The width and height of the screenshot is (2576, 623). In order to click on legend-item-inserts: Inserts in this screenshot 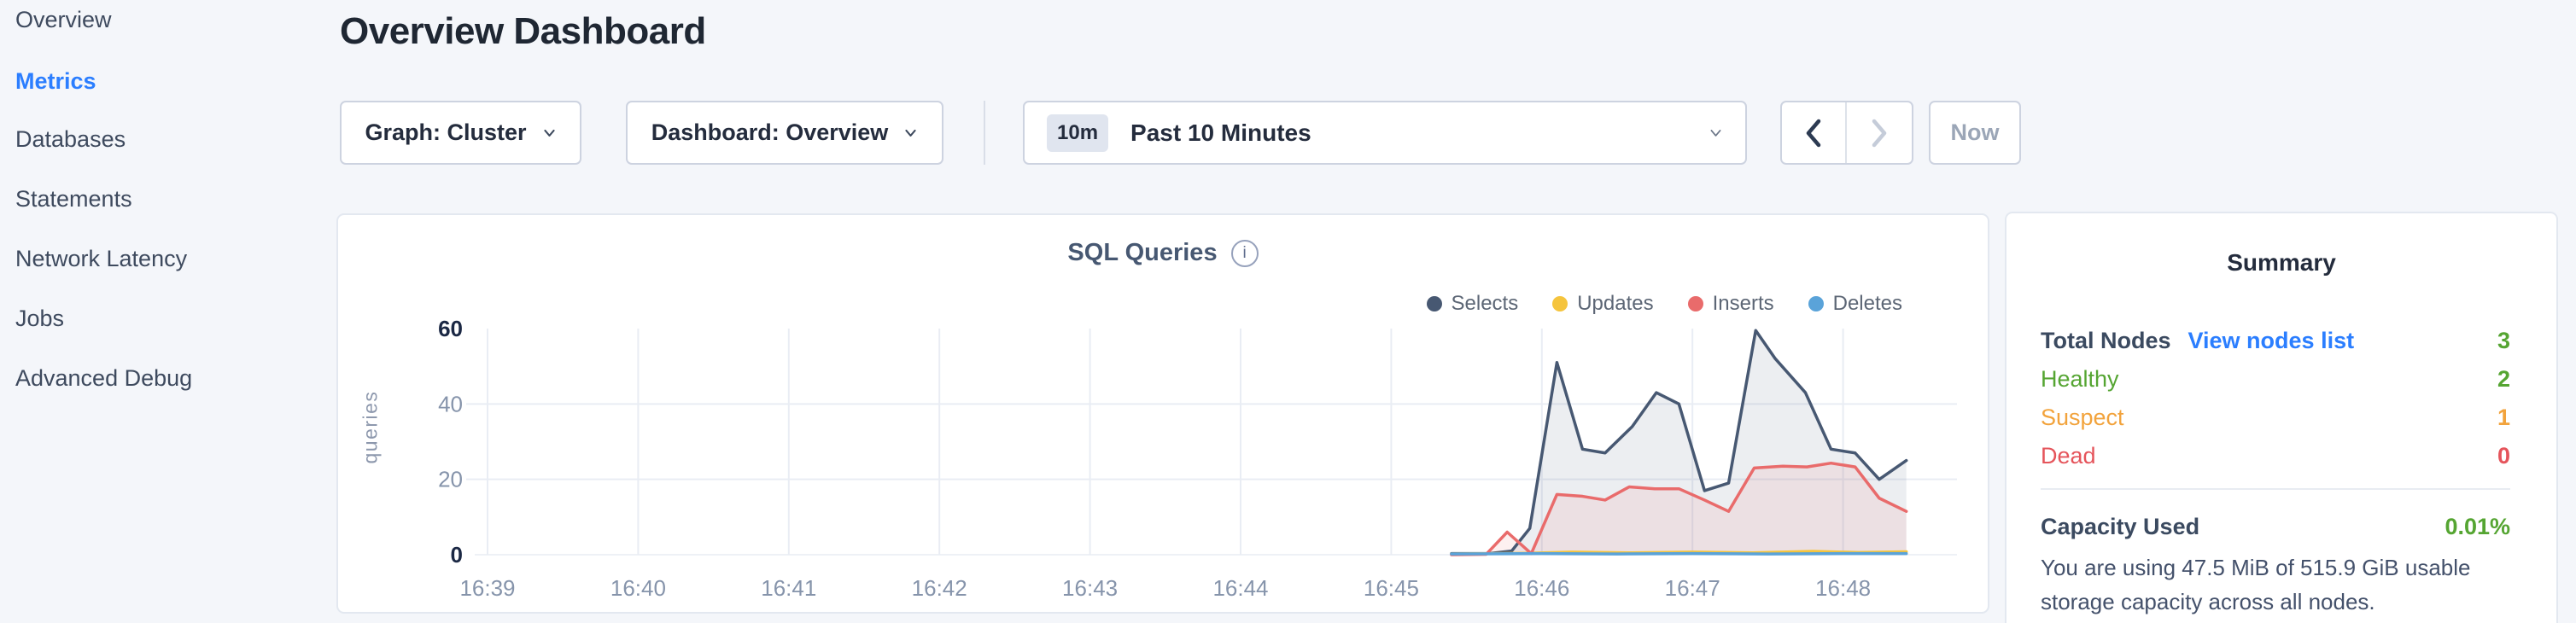, I will do `click(1730, 304)`.